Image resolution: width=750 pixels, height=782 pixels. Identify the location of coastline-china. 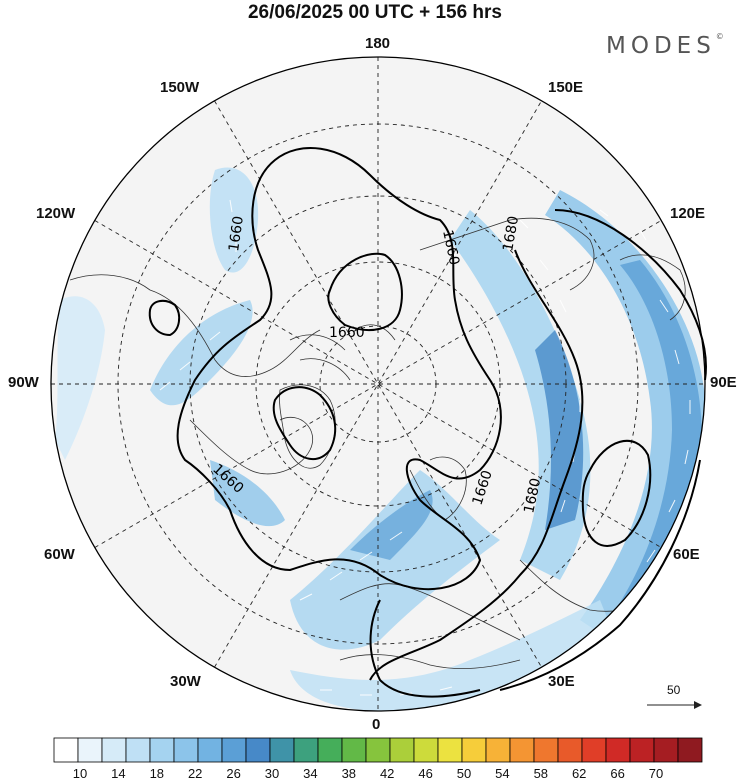
(652, 287).